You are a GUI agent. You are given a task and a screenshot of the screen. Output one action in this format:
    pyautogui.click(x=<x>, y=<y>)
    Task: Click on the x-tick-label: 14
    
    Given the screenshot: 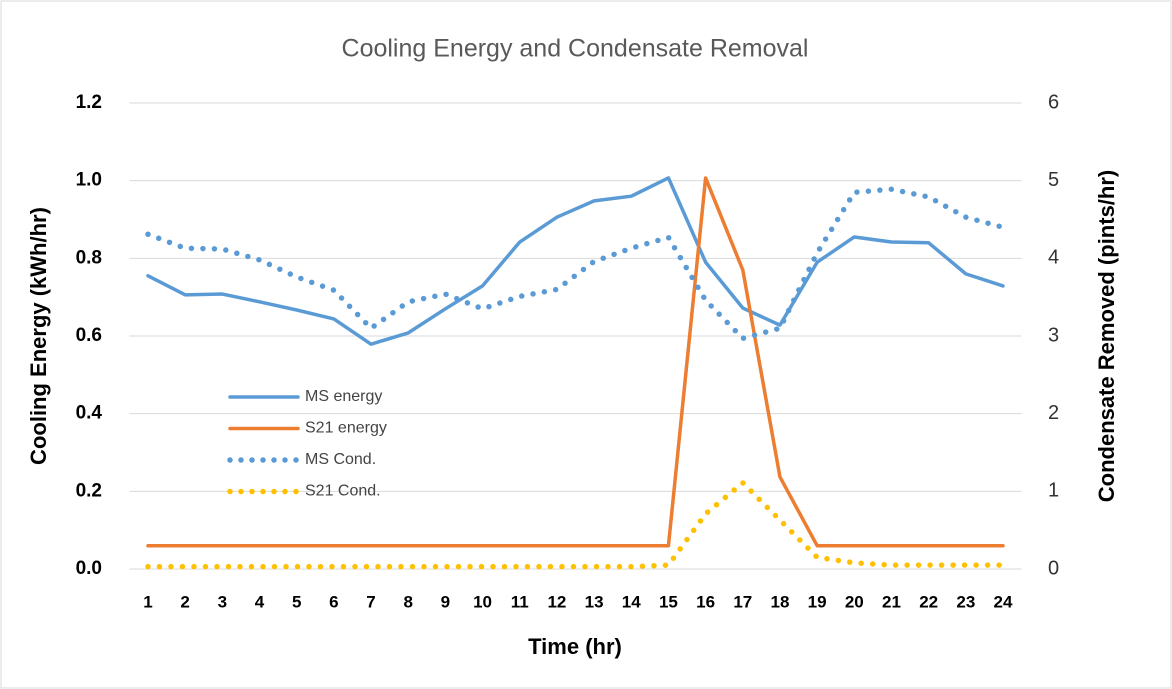 What is the action you would take?
    pyautogui.click(x=631, y=601)
    